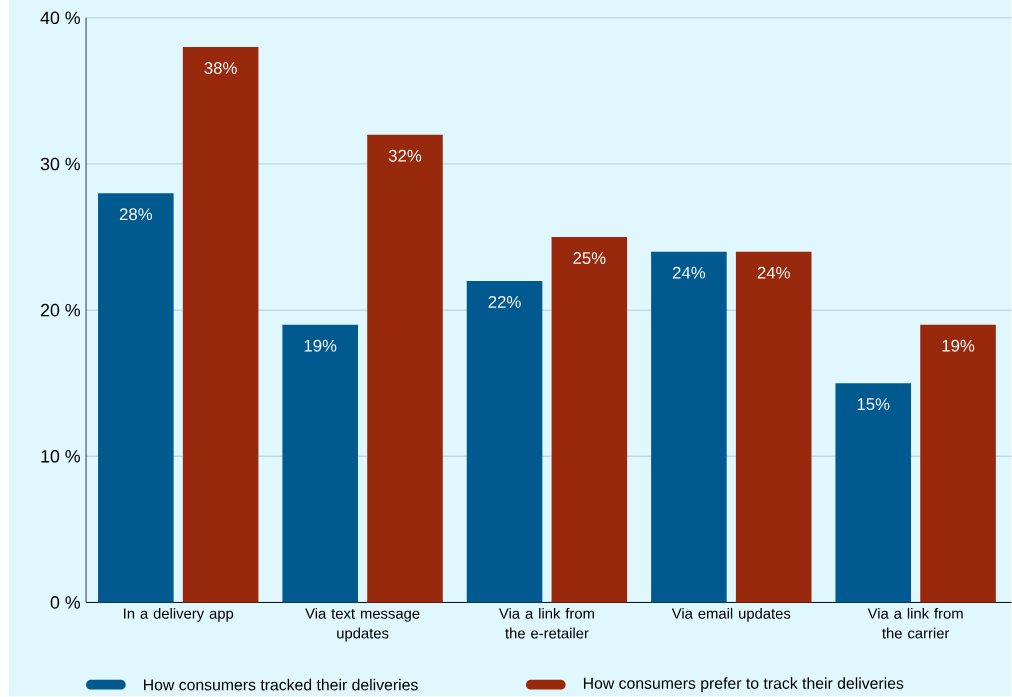 The image size is (1012, 697). I want to click on x-tick-label: In a delivery app, so click(179, 615).